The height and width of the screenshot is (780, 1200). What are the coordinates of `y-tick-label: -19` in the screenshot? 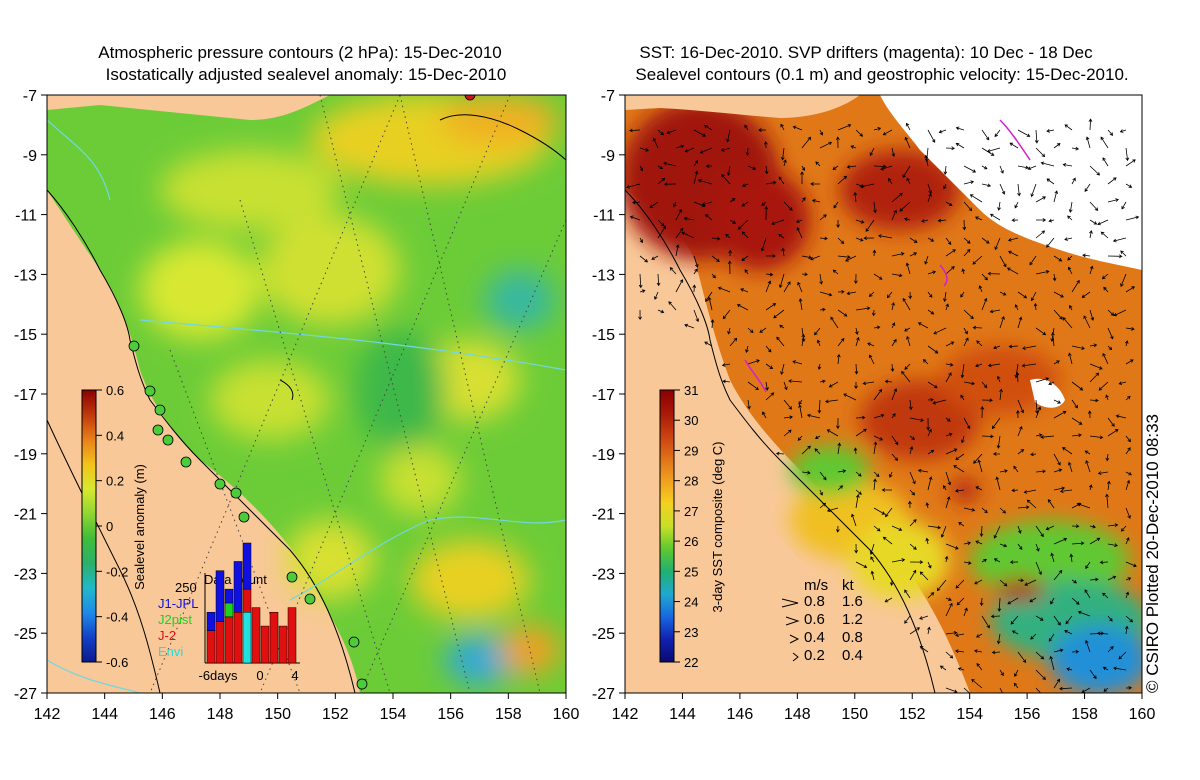 It's located at (603, 455).